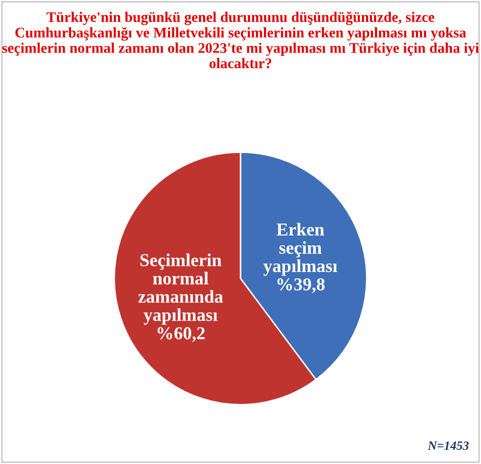 This screenshot has height=464, width=481. I want to click on slice-label: Seçimlerin normal zamanında yapılması, so click(180, 289).